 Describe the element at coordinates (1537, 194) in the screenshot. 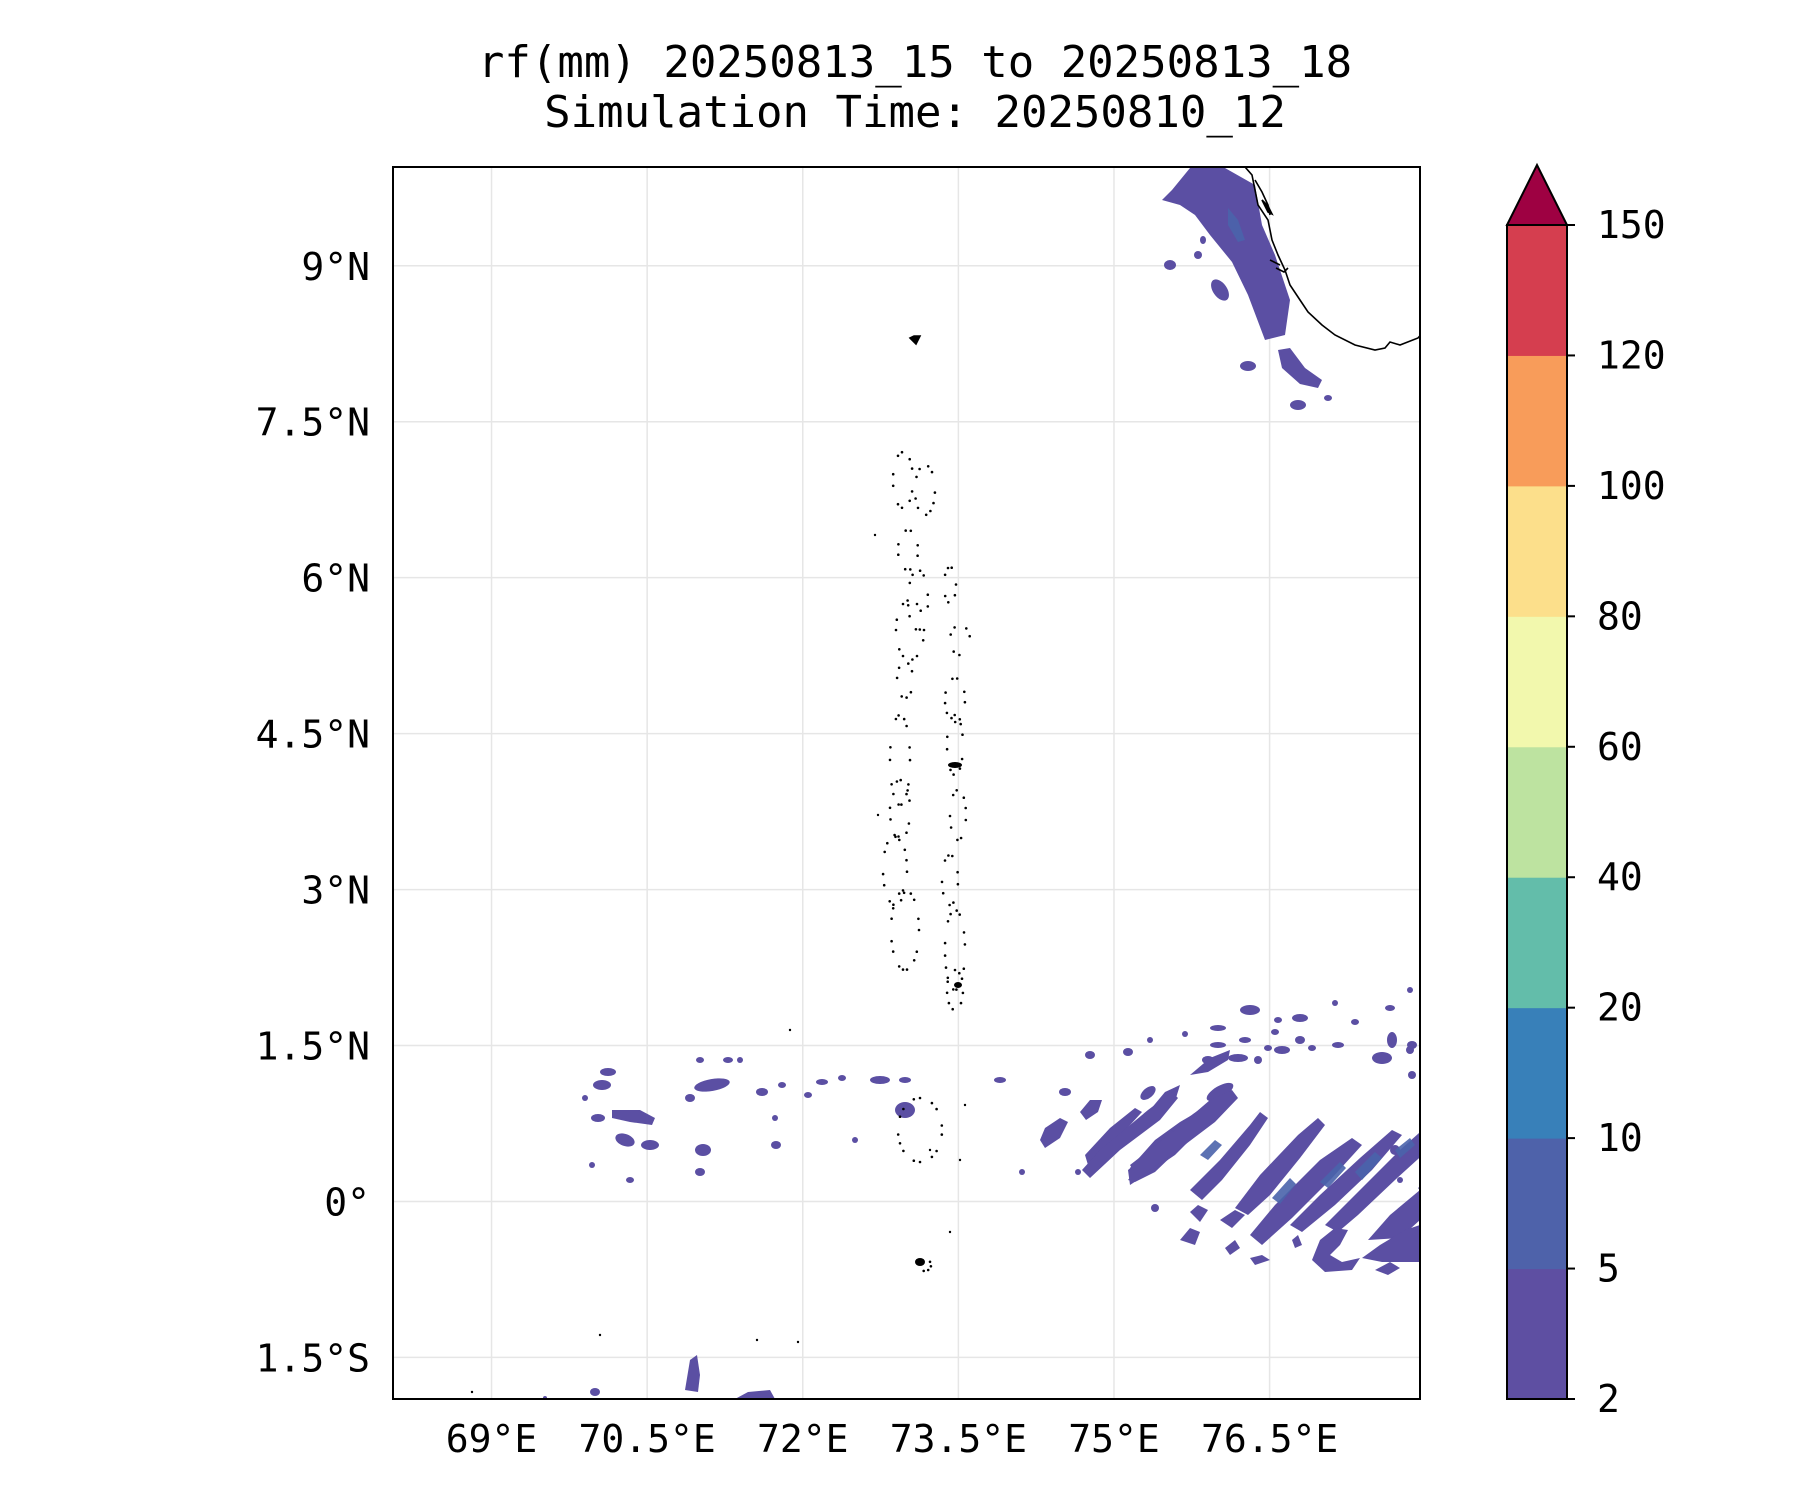

I see `colorbar-extend-arrow` at that location.